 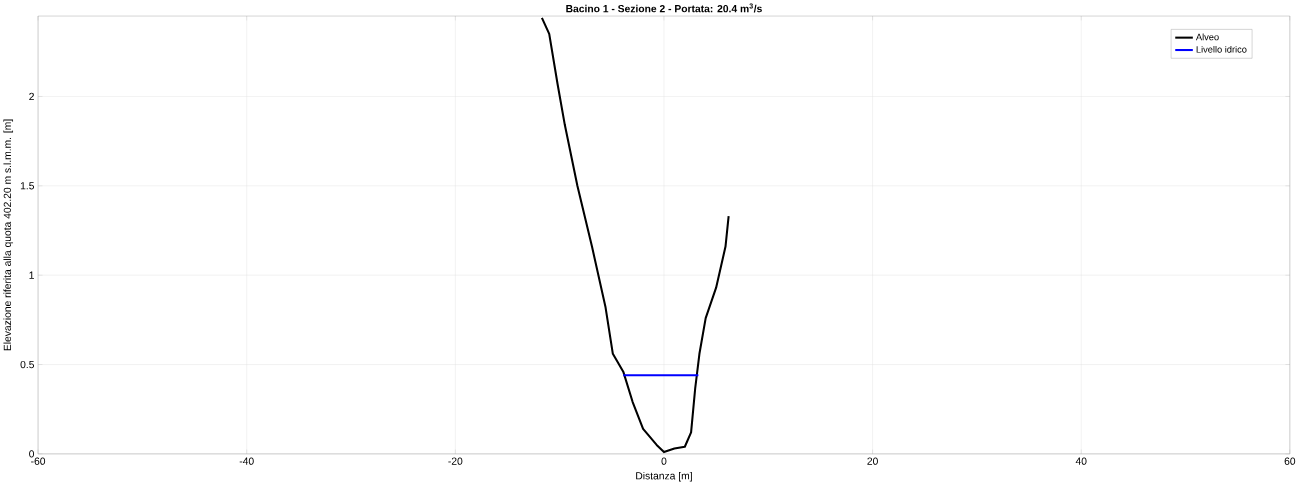 I want to click on y-tick-label: 0, so click(x=32, y=454).